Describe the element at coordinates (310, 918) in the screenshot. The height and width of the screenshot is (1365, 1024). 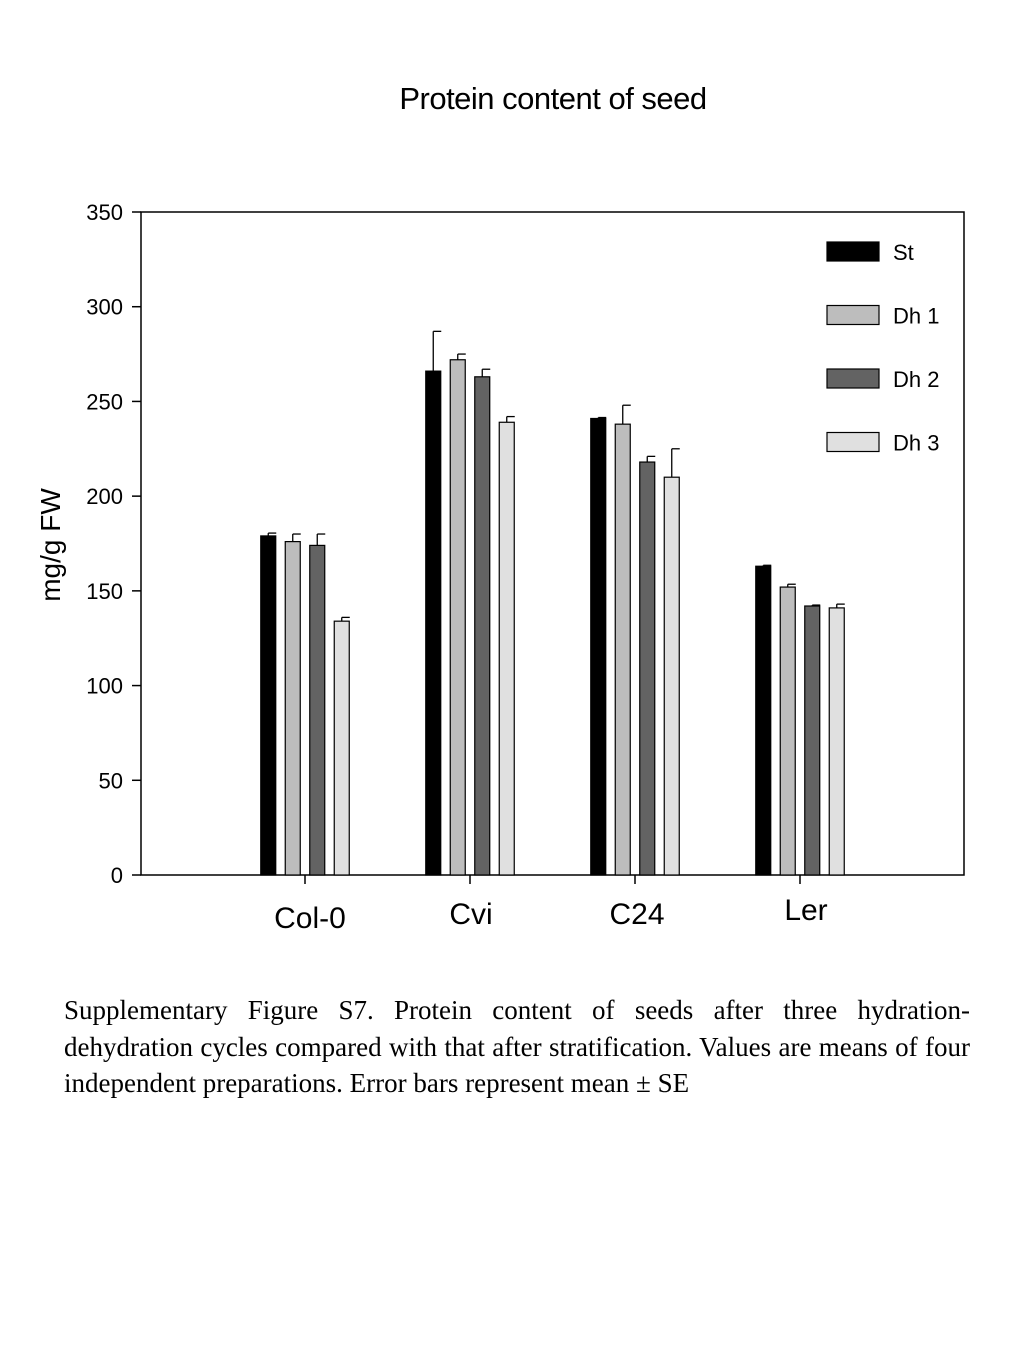
I see `x-tick-label: Col-0` at that location.